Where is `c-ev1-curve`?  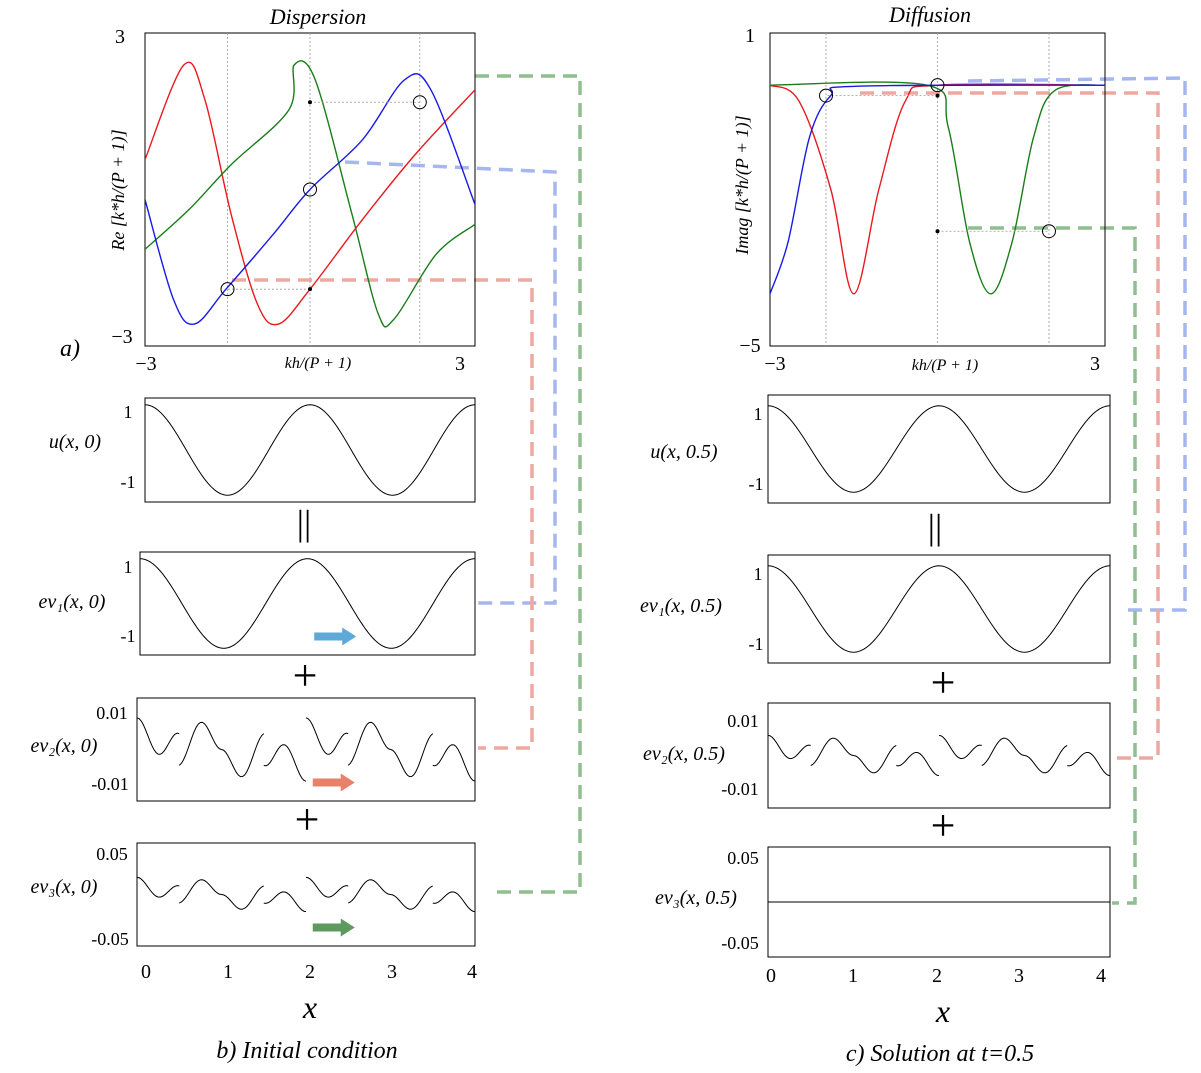
c-ev1-curve is located at coordinates (939, 609).